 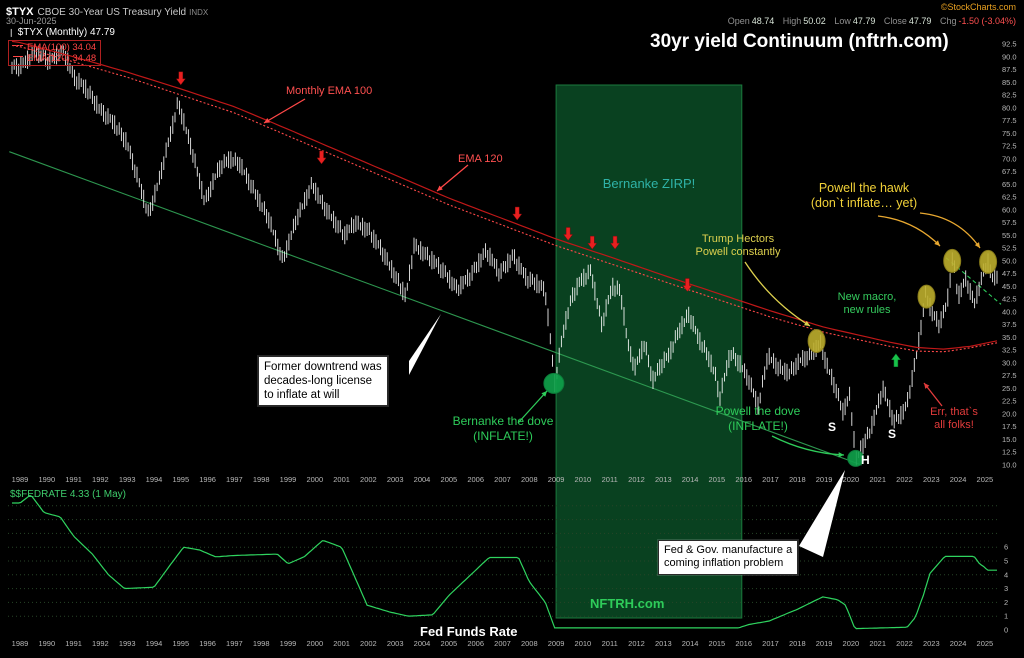 I want to click on svg-text: 1990, so click(x=46, y=479).